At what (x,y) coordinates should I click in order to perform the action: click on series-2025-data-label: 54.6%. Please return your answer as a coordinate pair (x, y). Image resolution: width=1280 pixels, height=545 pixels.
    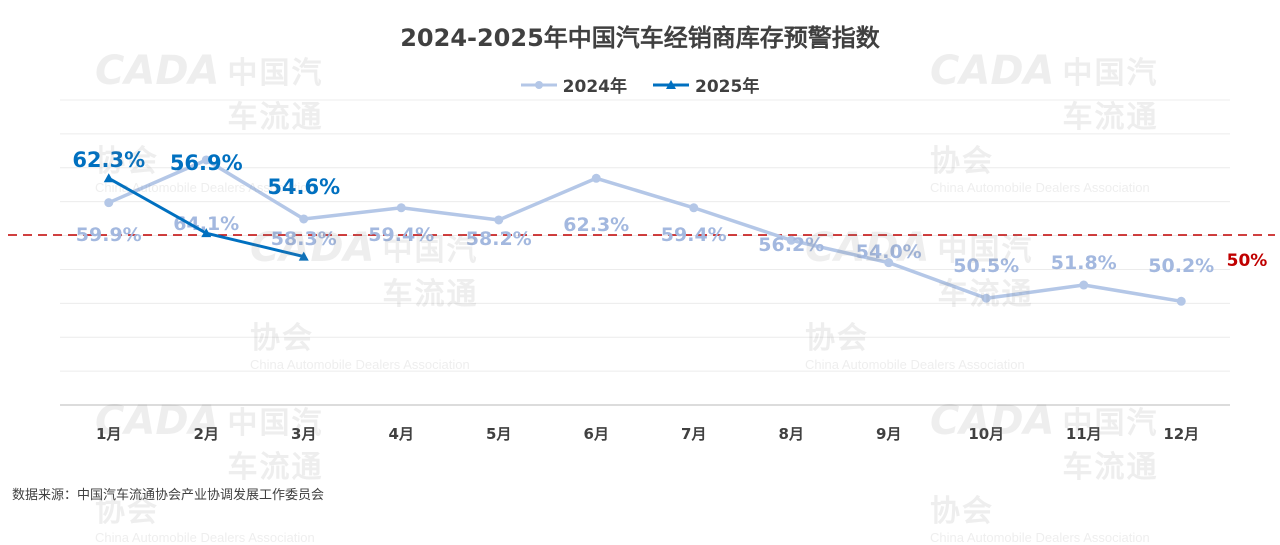
    Looking at the image, I should click on (303, 187).